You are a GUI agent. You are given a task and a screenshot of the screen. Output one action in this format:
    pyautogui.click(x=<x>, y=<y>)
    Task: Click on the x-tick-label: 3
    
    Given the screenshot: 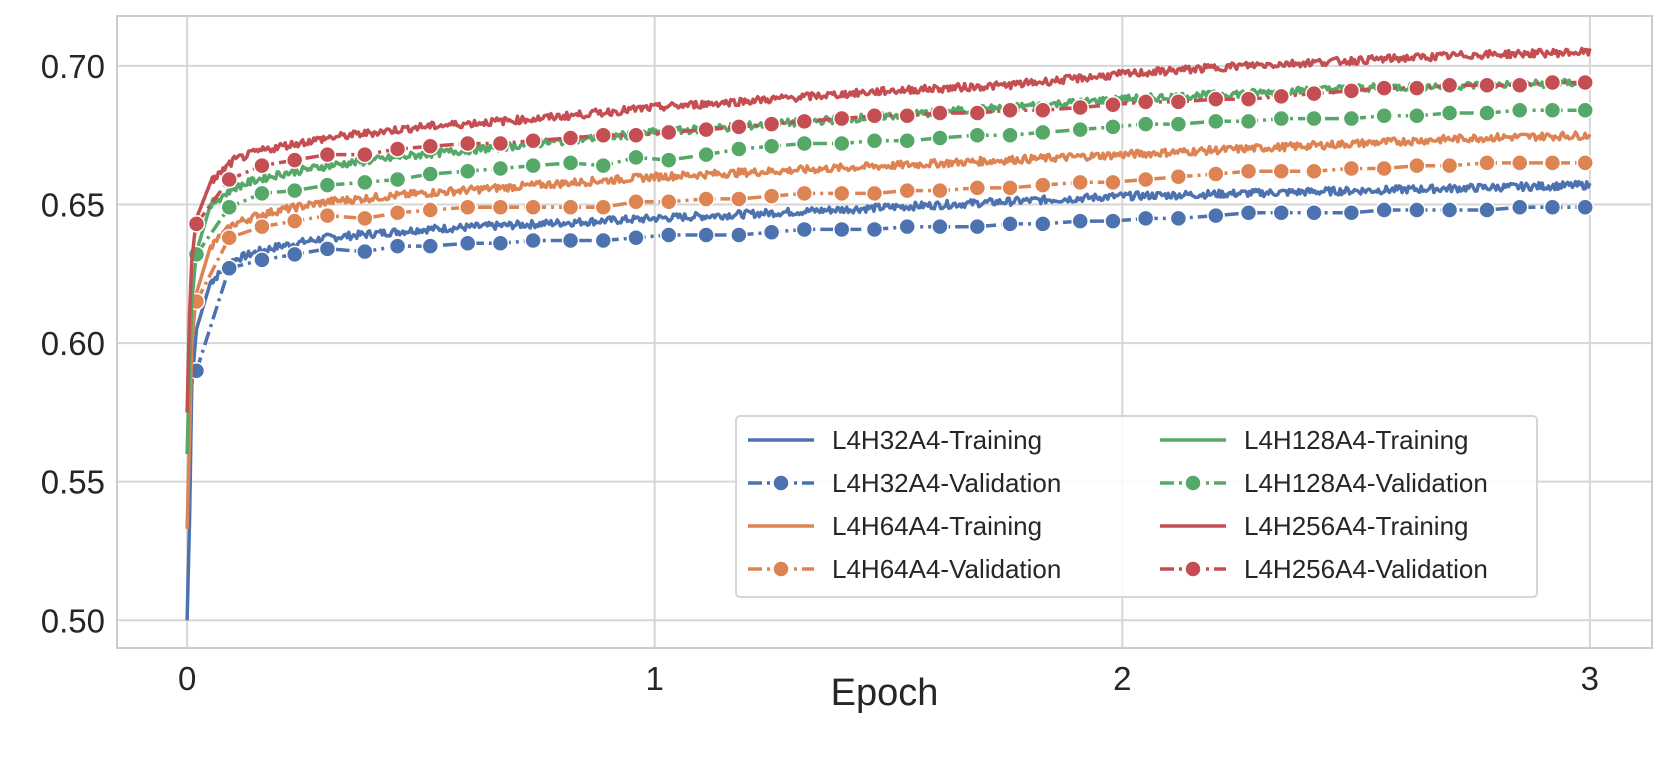 What is the action you would take?
    pyautogui.click(x=1590, y=678)
    